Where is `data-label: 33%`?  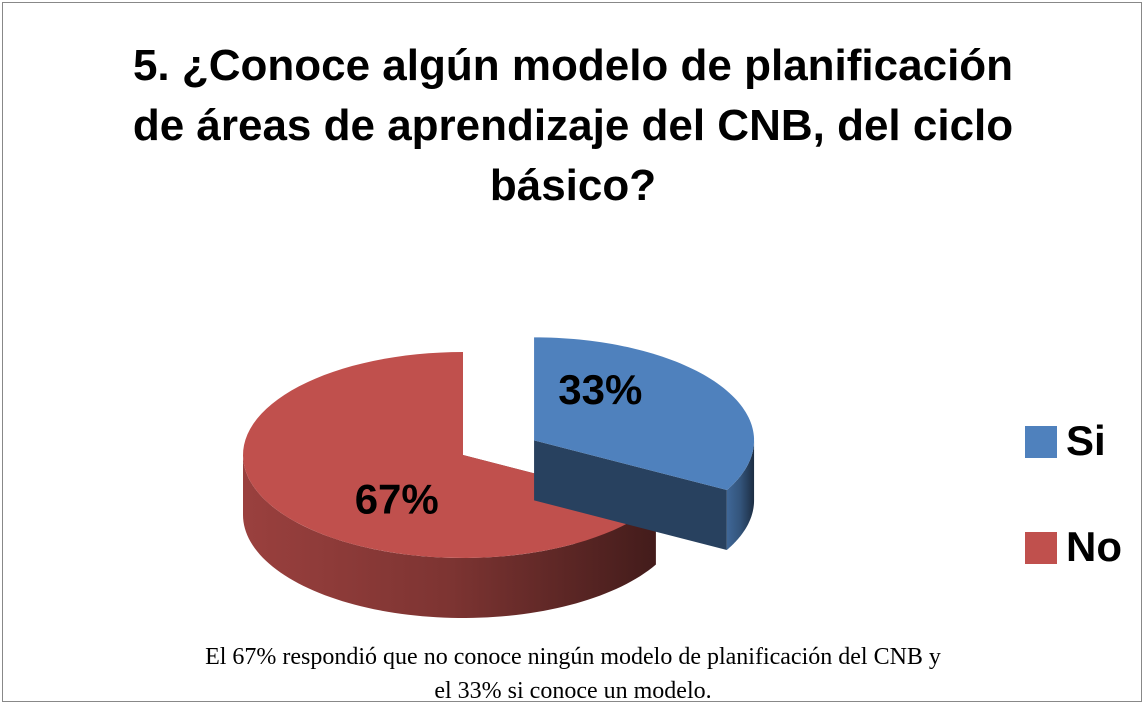
data-label: 33% is located at coordinates (600, 389).